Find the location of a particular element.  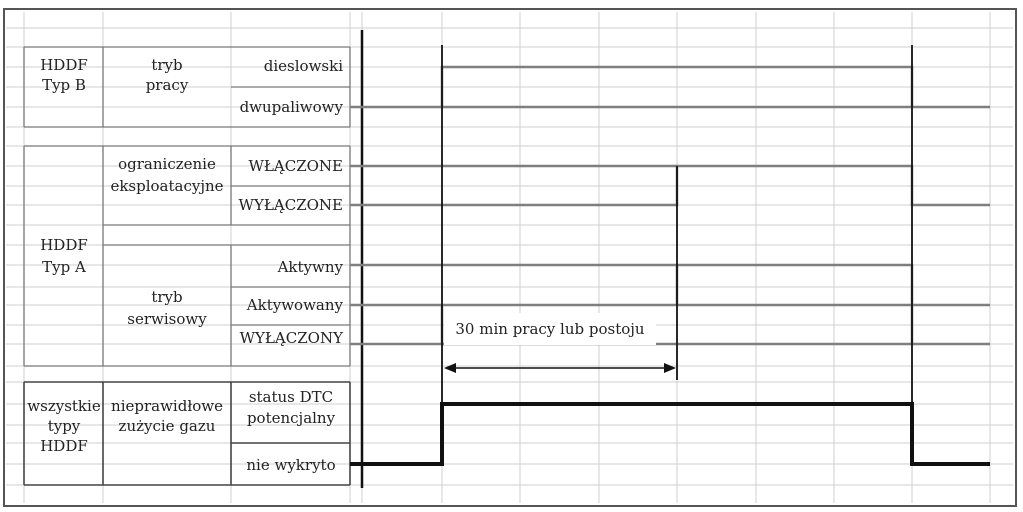

label-tryb-serwisowy-line2: serwisowy is located at coordinates (167, 319).